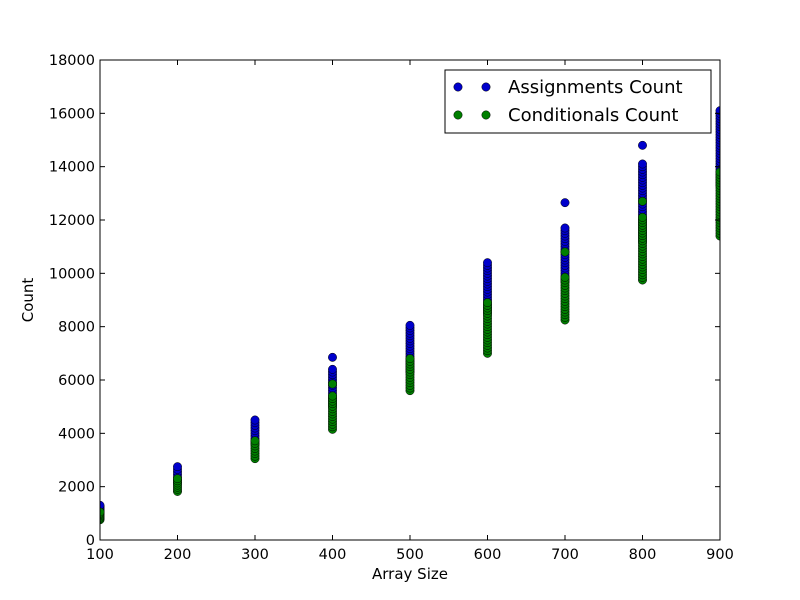 The image size is (800, 600). Describe the element at coordinates (333, 555) in the screenshot. I see `x-tick-label: 400` at that location.